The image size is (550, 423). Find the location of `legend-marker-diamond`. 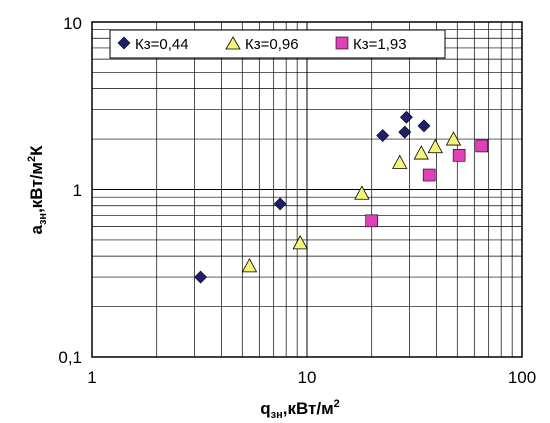

legend-marker-diamond is located at coordinates (124, 43).